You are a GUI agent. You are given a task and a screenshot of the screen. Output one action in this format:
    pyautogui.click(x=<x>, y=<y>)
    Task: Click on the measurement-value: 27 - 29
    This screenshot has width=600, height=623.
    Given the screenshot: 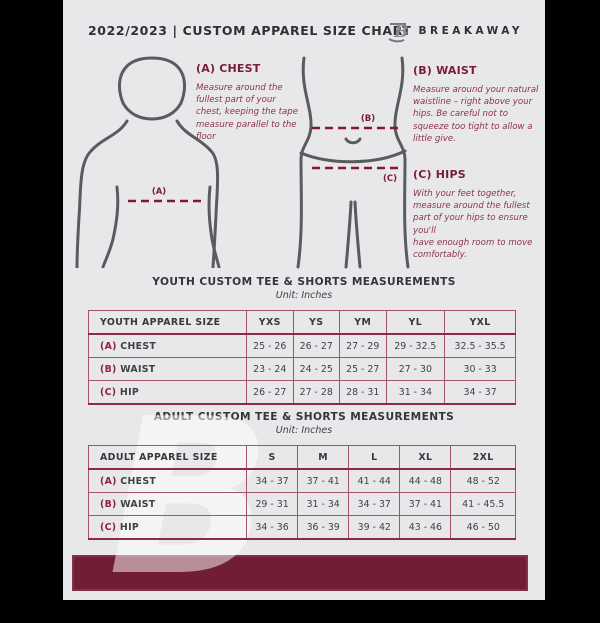 What is the action you would take?
    pyautogui.click(x=363, y=345)
    